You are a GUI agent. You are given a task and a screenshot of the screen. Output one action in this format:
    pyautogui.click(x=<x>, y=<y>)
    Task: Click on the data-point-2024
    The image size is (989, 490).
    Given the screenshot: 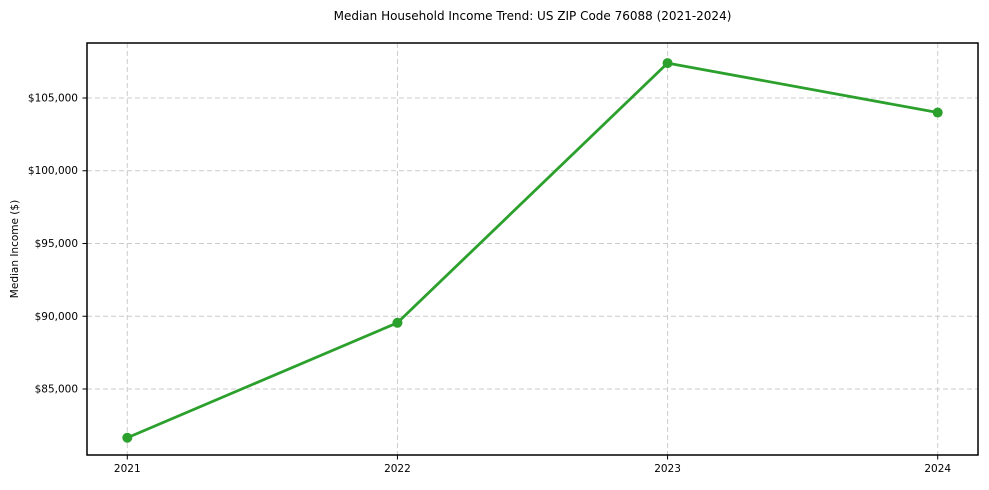 What is the action you would take?
    pyautogui.click(x=937, y=112)
    